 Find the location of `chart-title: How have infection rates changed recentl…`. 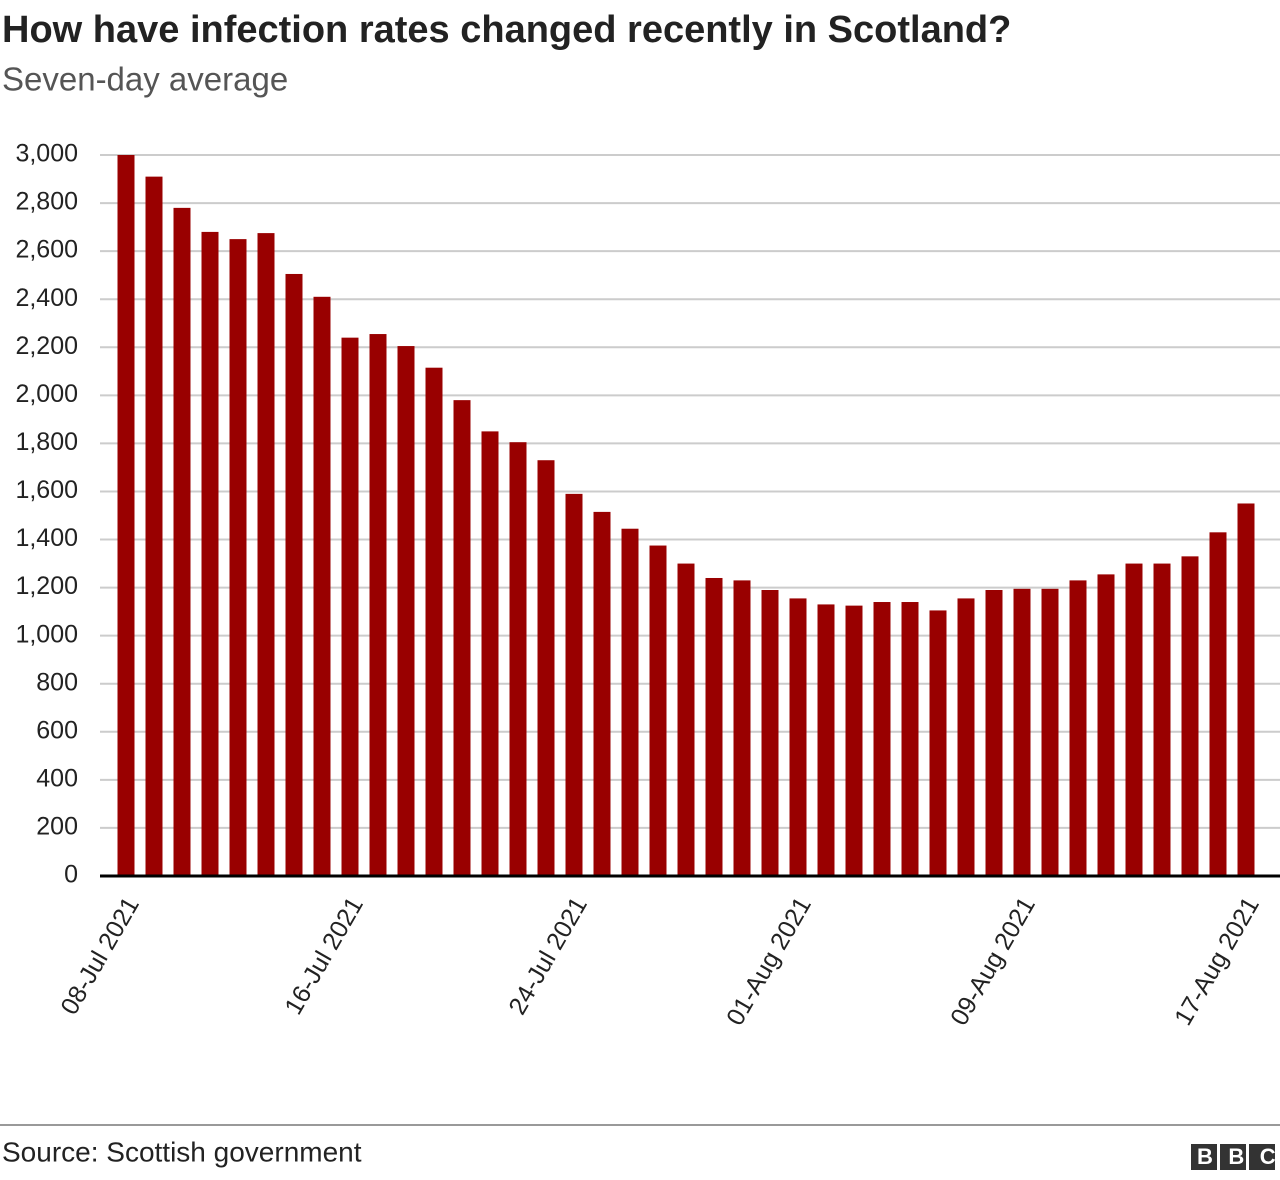

chart-title: How have infection rates changed recentl… is located at coordinates (506, 30).